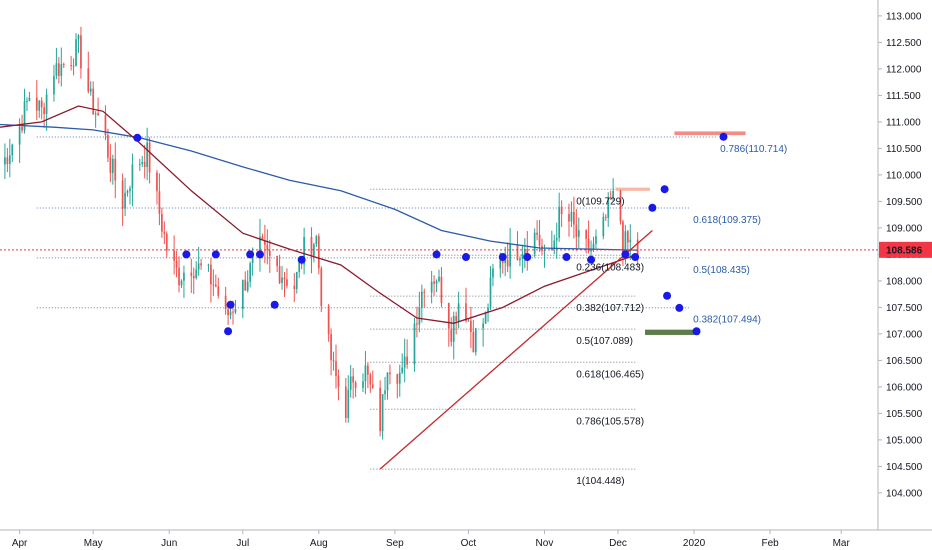 This screenshot has width=932, height=550. I want to click on y-tick-label: 106.000, so click(904, 387).